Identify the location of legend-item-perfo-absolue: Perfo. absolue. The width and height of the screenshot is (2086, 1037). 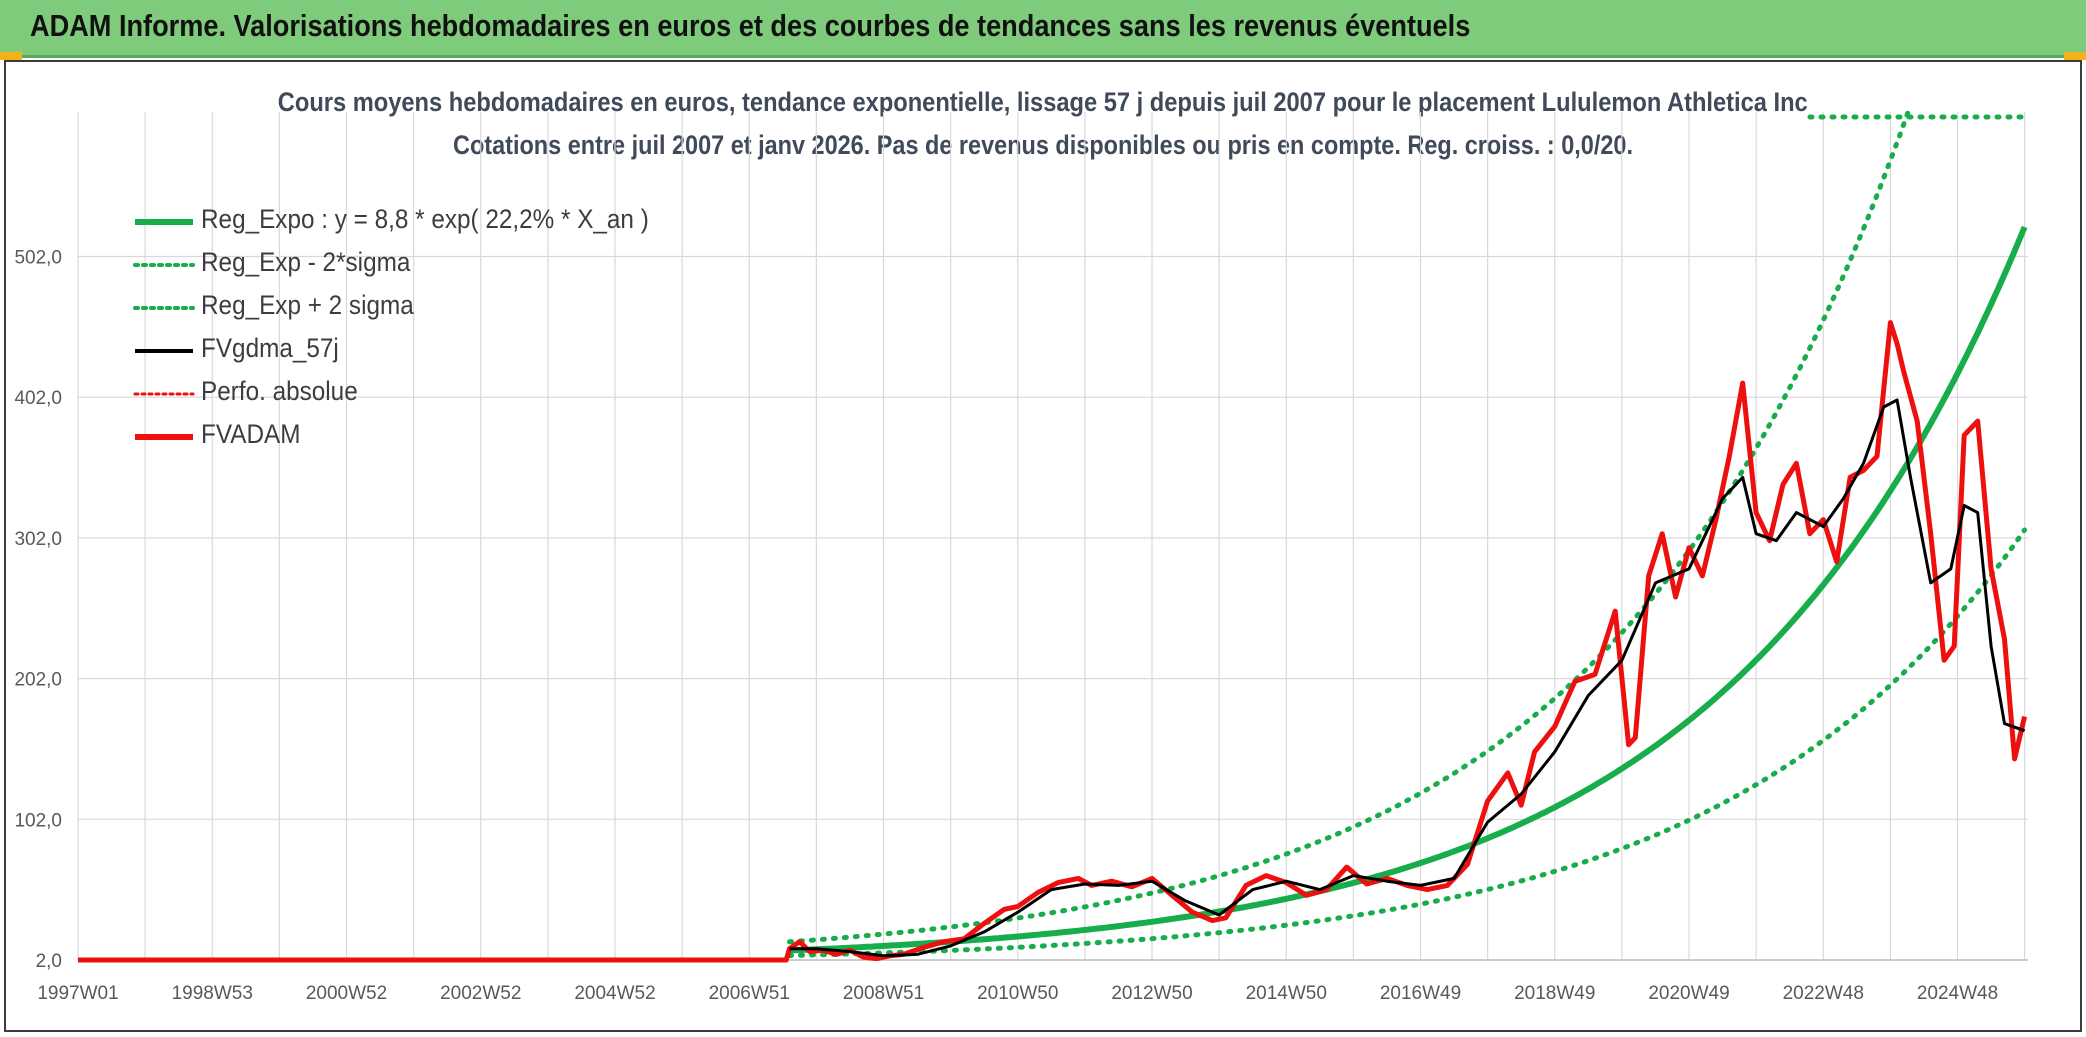
(483, 394).